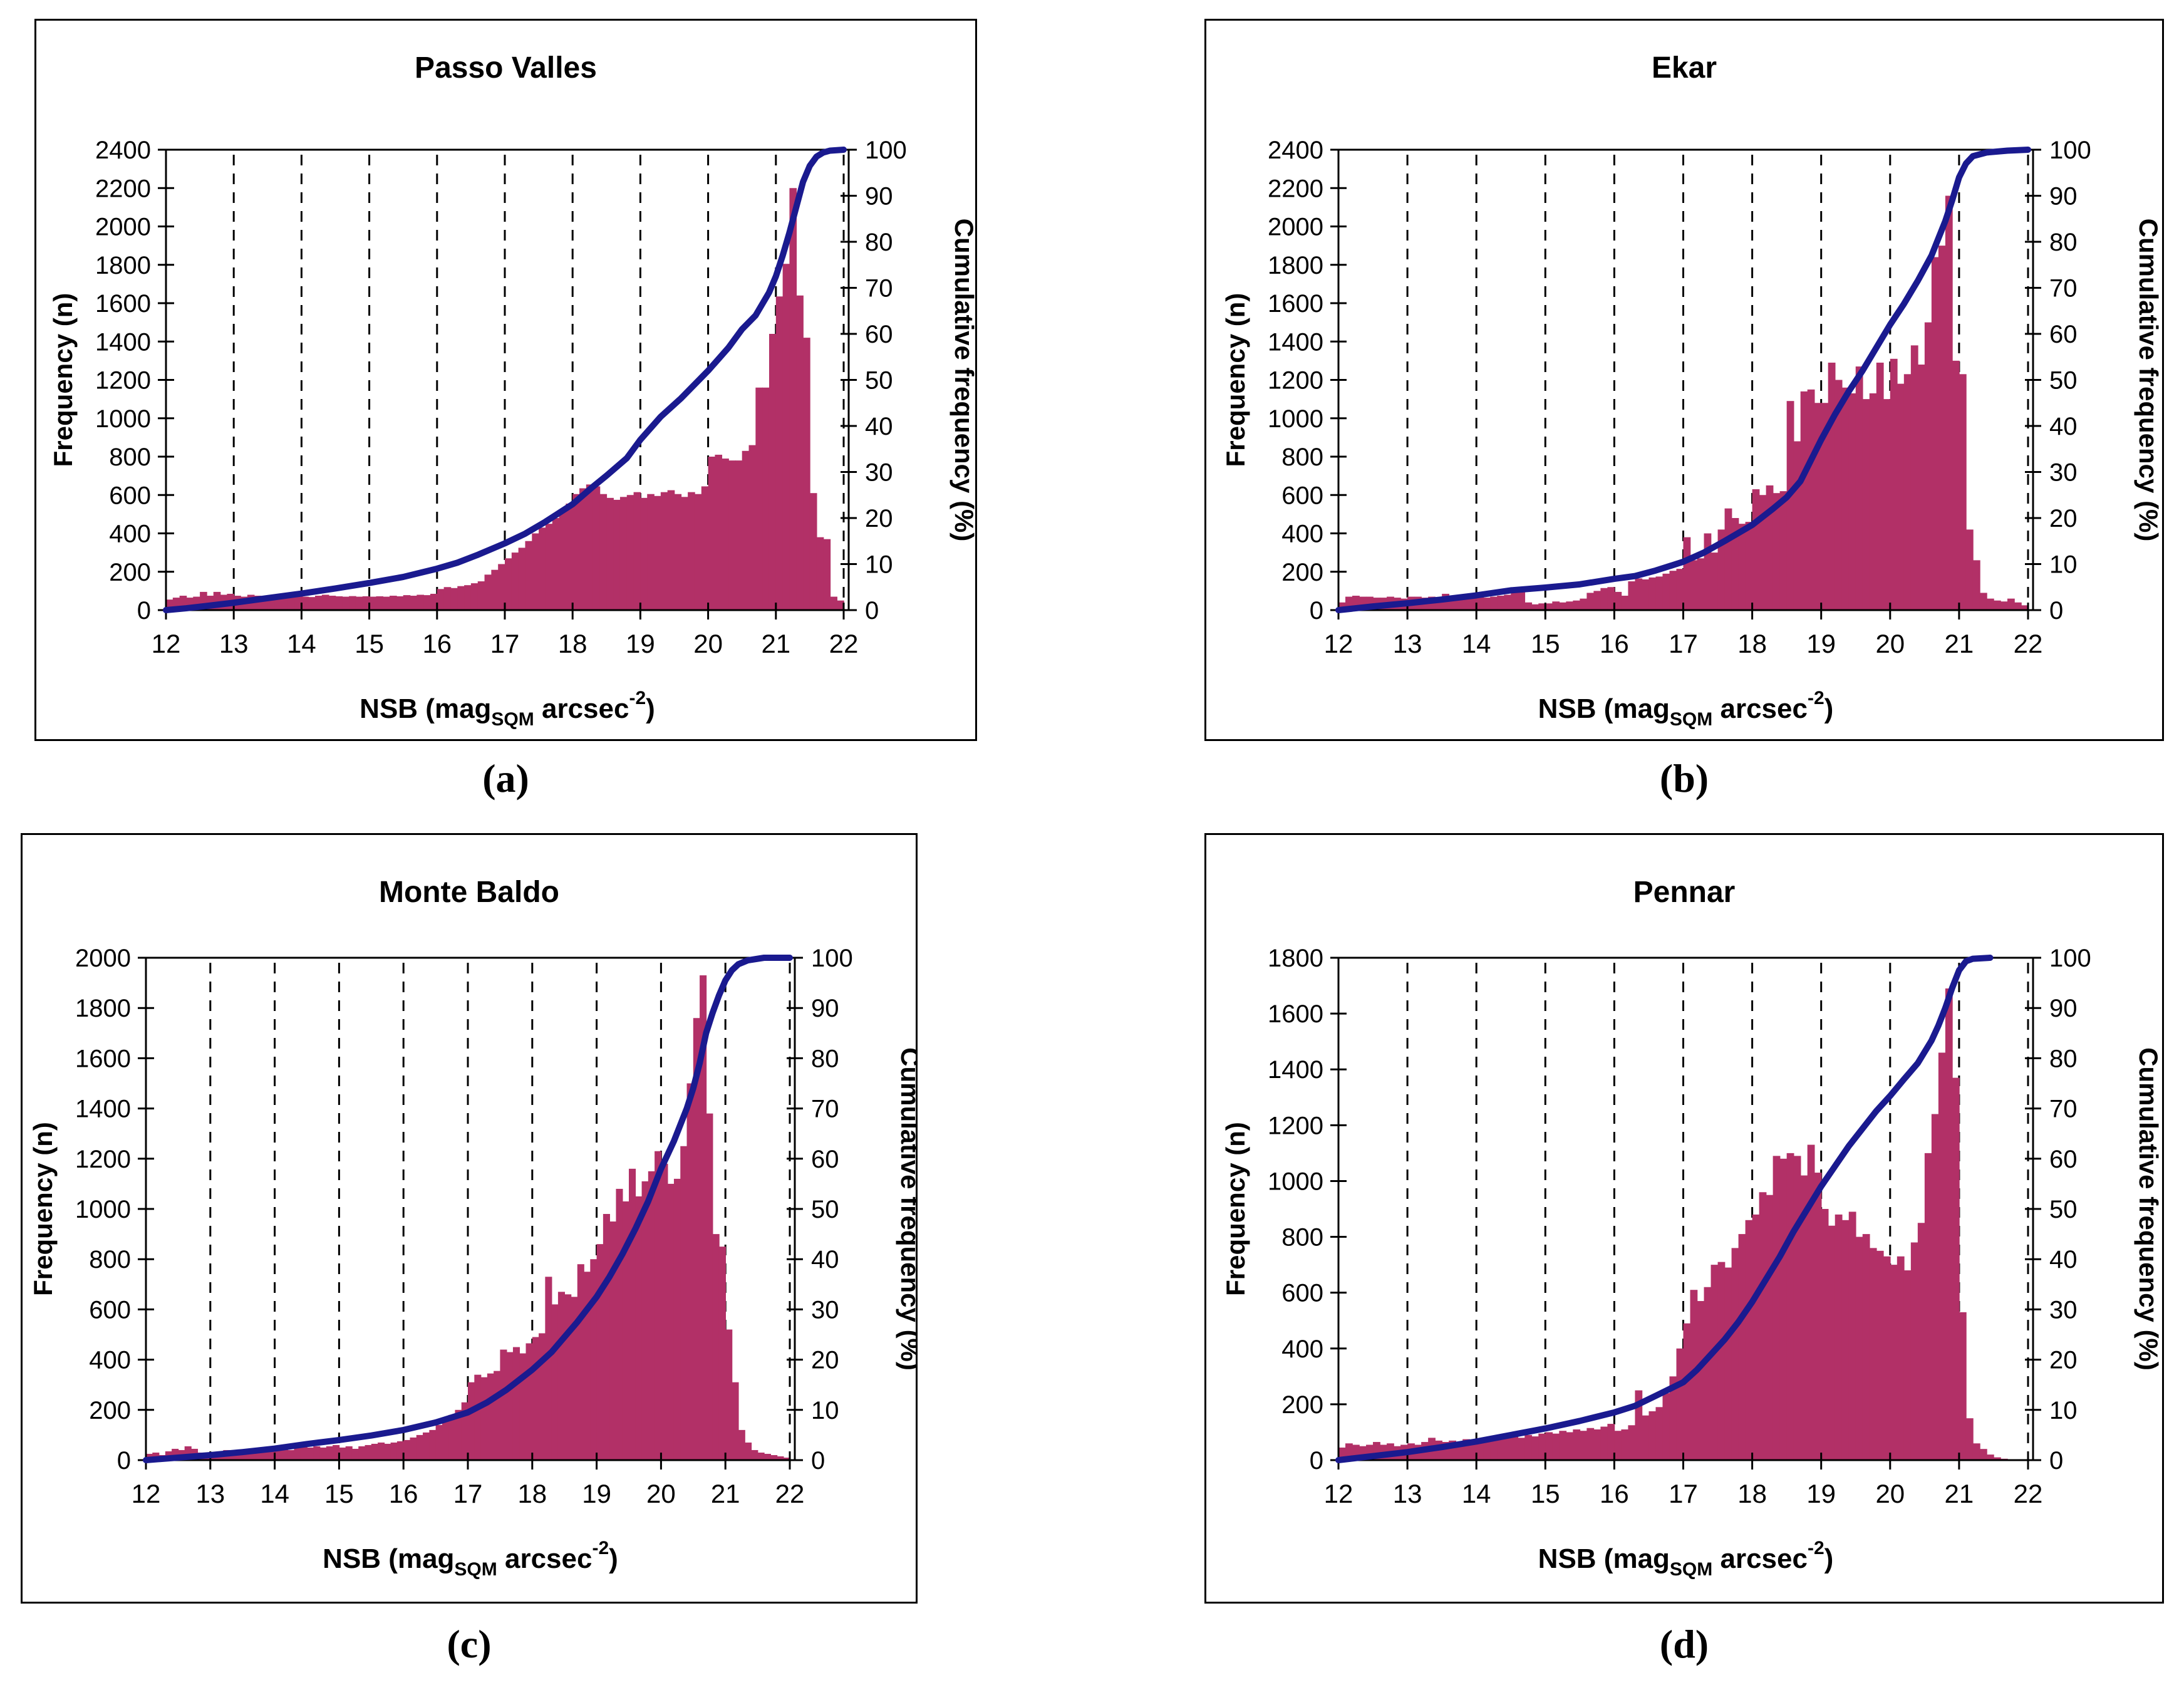 Image resolution: width=2184 pixels, height=1685 pixels. I want to click on x-tick-label: 18, so click(1752, 1493).